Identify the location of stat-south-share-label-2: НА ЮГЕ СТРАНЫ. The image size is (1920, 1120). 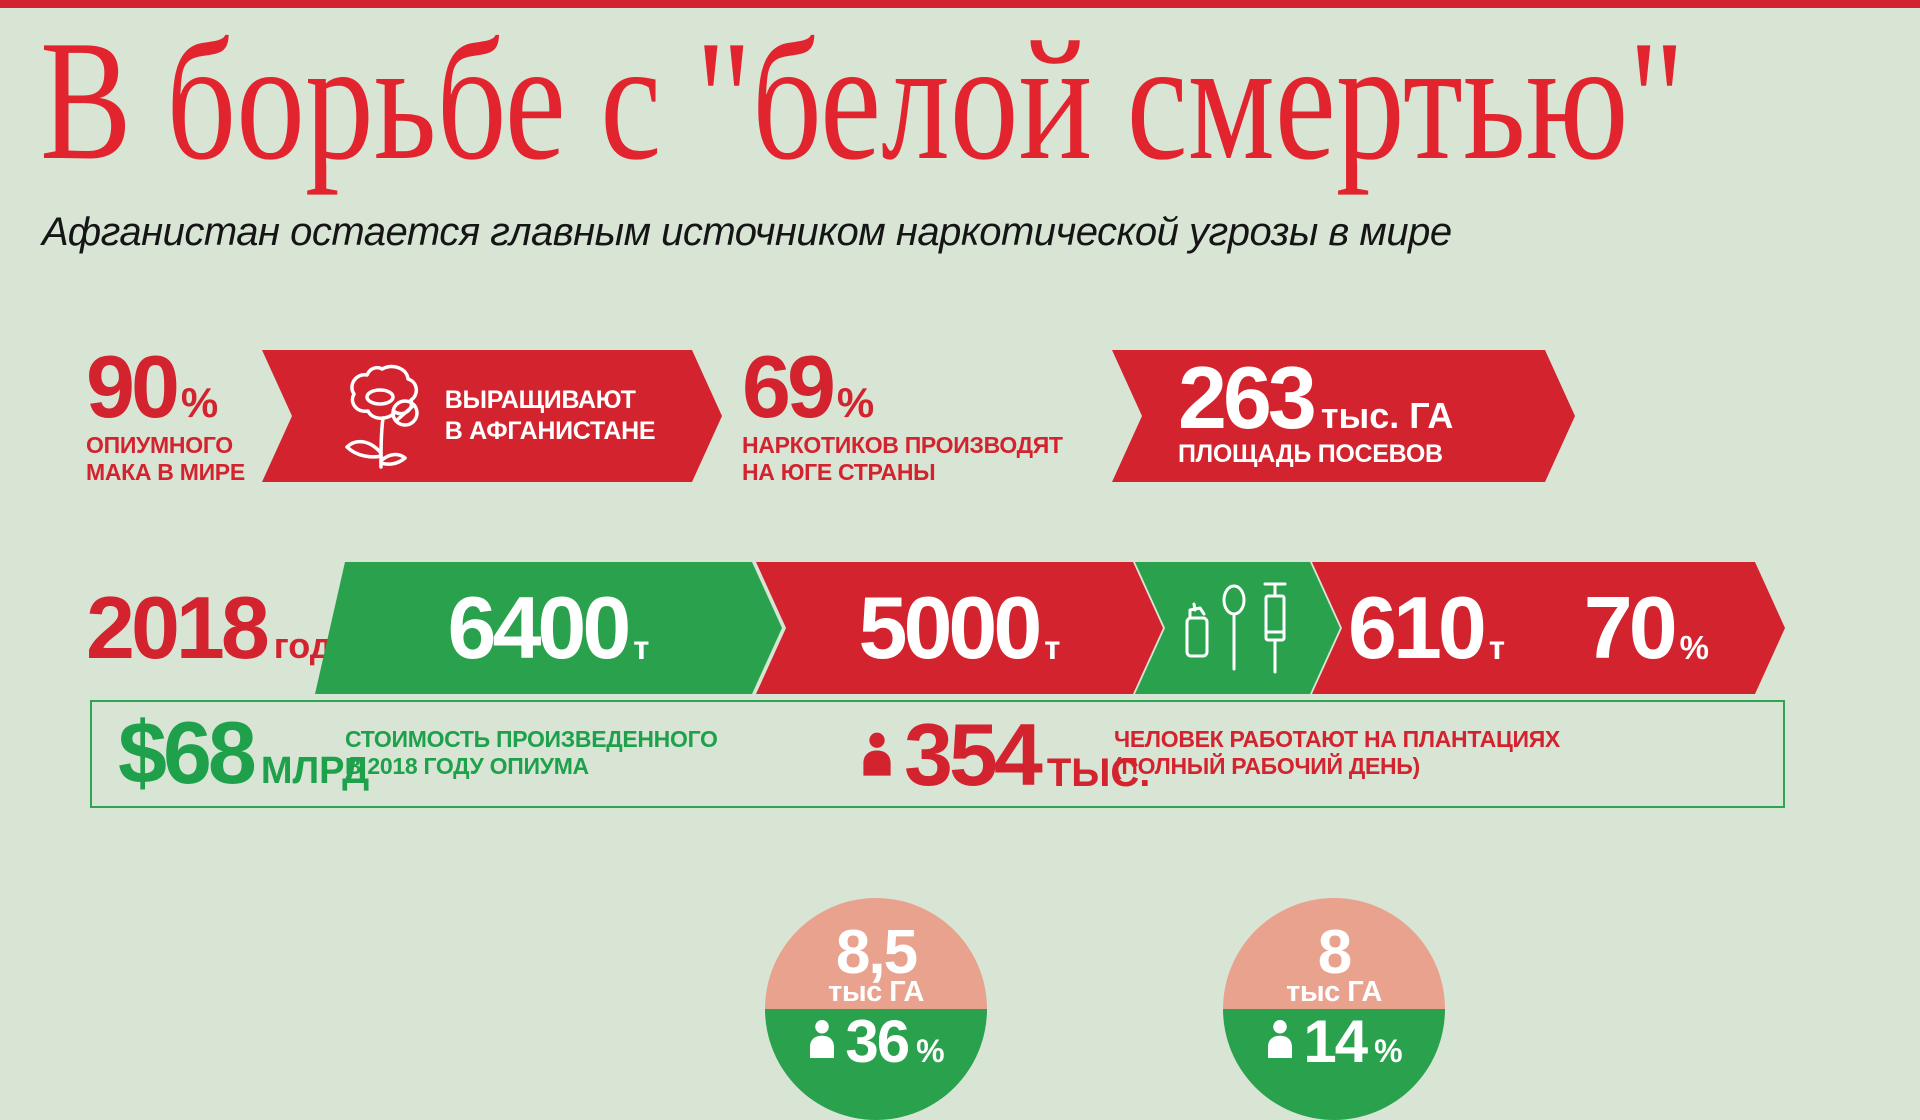
(839, 472).